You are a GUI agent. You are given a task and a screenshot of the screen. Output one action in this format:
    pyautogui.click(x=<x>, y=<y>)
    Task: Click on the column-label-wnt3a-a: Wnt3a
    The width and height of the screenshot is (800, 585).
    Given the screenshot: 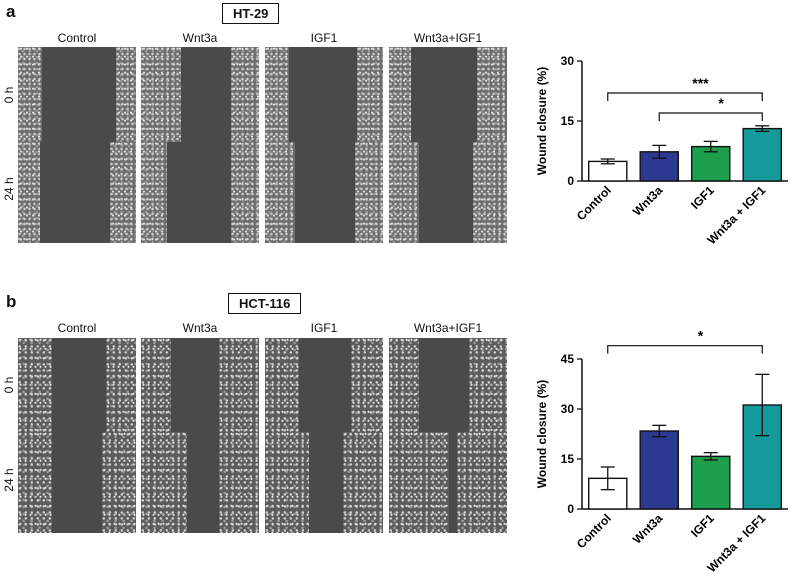 What is the action you would take?
    pyautogui.click(x=200, y=38)
    